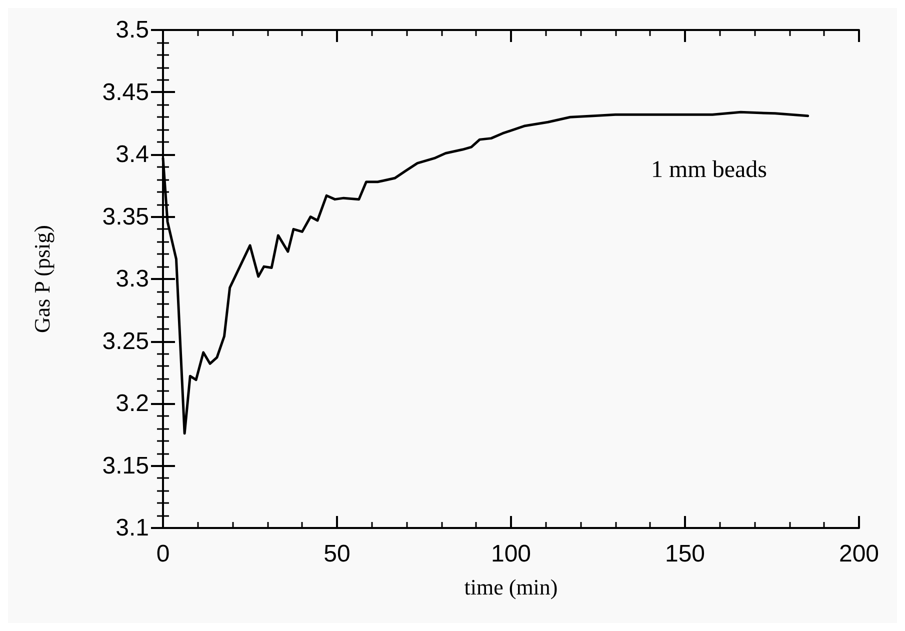  What do you see at coordinates (511, 587) in the screenshot?
I see `x-axis-title: time (min)` at bounding box center [511, 587].